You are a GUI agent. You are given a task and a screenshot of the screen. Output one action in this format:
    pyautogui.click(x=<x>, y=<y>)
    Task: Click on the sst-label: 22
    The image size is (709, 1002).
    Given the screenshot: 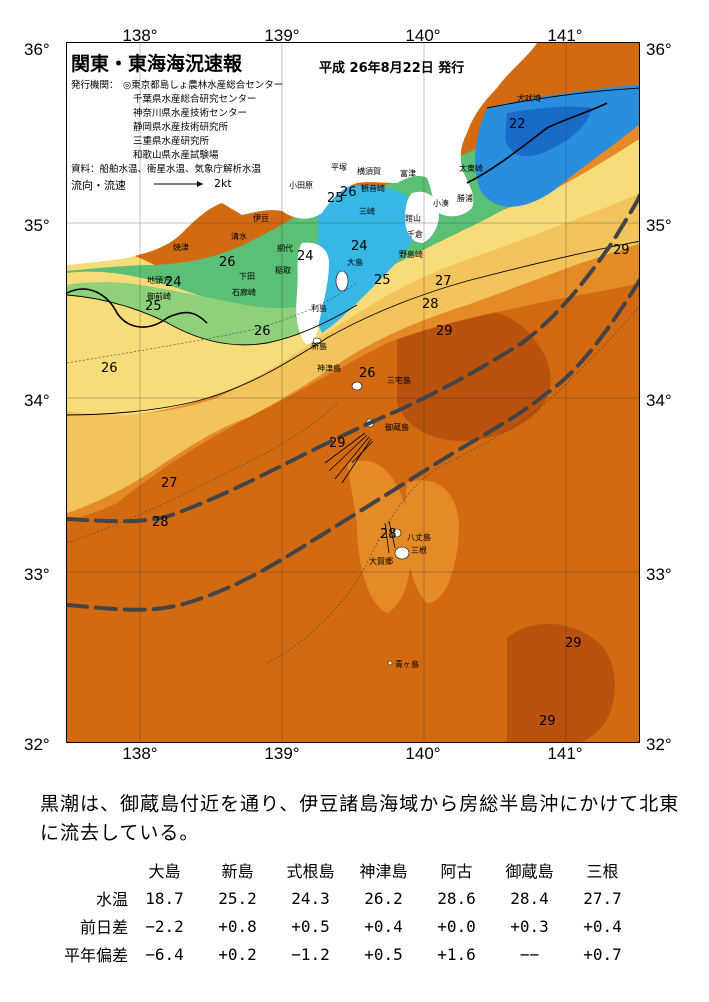 What is the action you would take?
    pyautogui.click(x=517, y=124)
    